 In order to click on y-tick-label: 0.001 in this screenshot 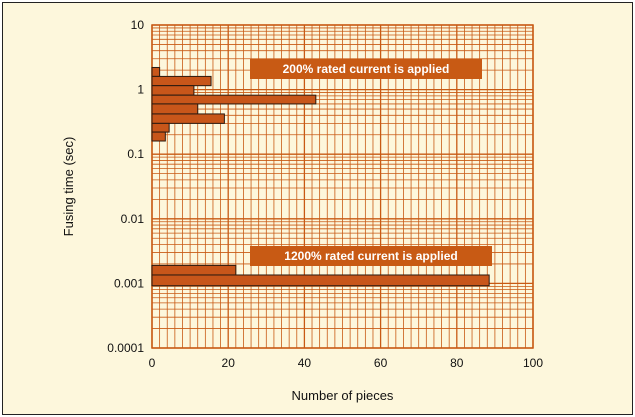, I will do `click(129, 283)`.